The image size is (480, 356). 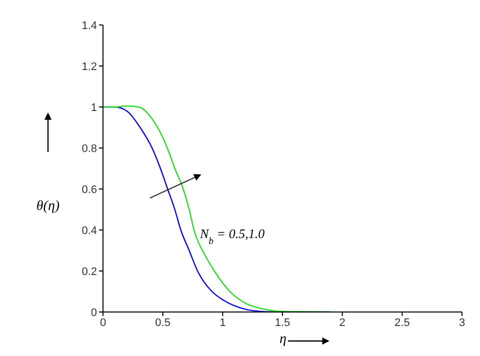 I want to click on x-tick-label: 2.5, so click(x=402, y=322).